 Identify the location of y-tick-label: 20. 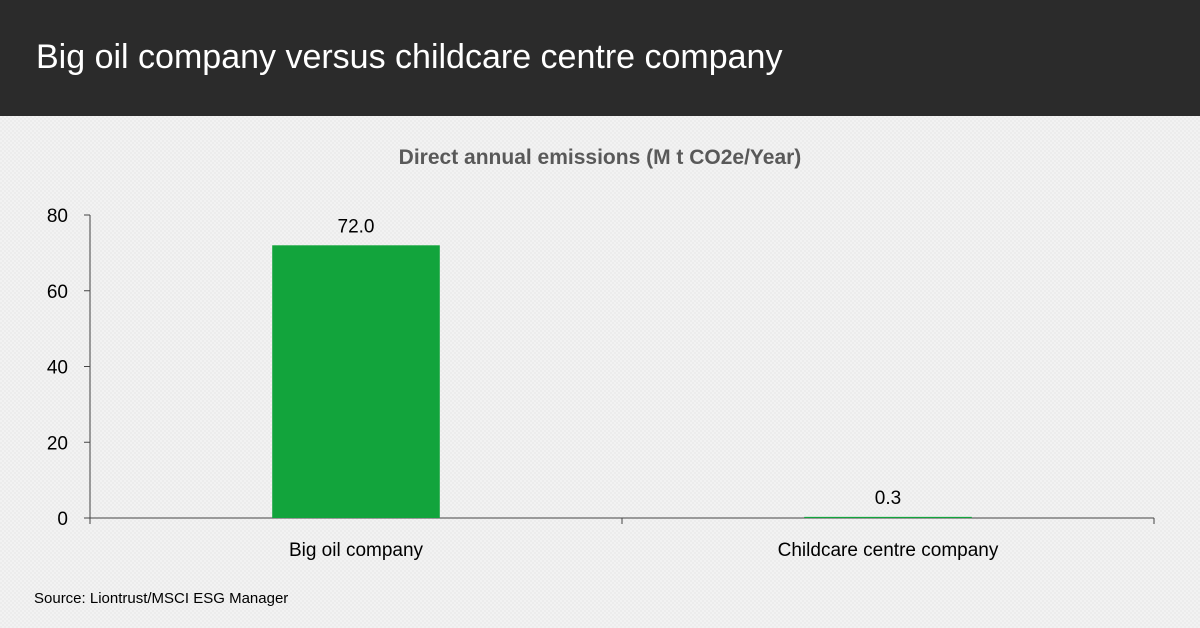
(57, 443).